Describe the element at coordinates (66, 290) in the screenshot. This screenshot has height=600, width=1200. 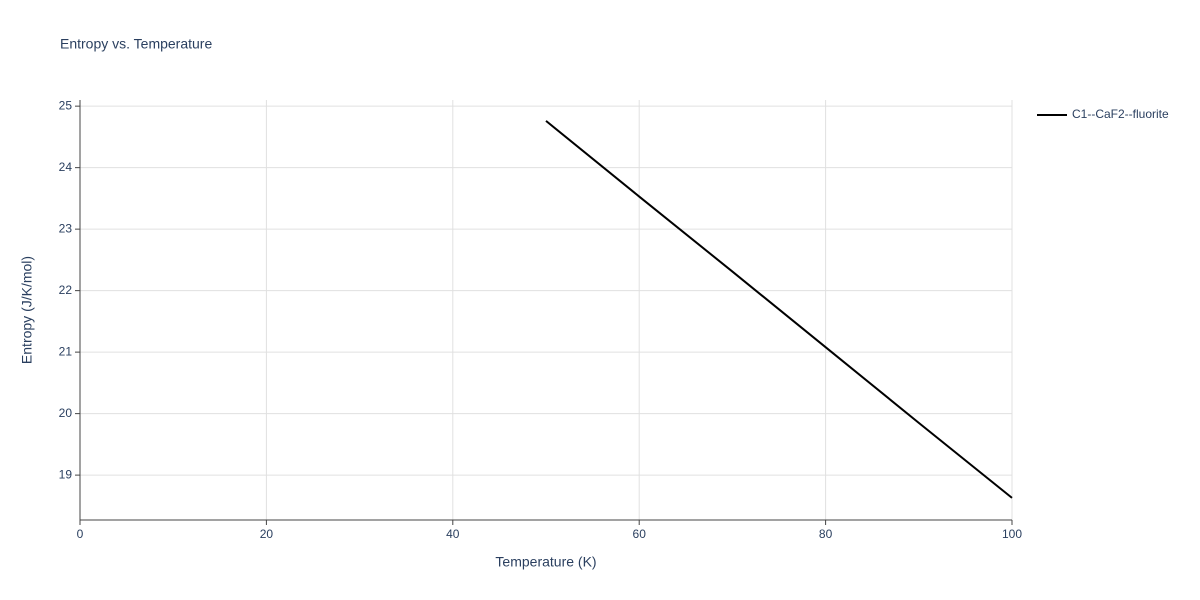
I see `y-tick-label: 22` at that location.